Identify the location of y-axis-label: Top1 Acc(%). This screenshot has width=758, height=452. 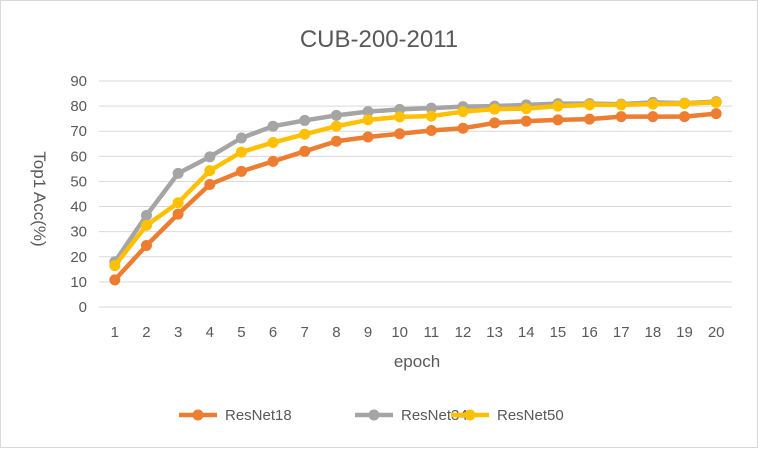
(39, 198).